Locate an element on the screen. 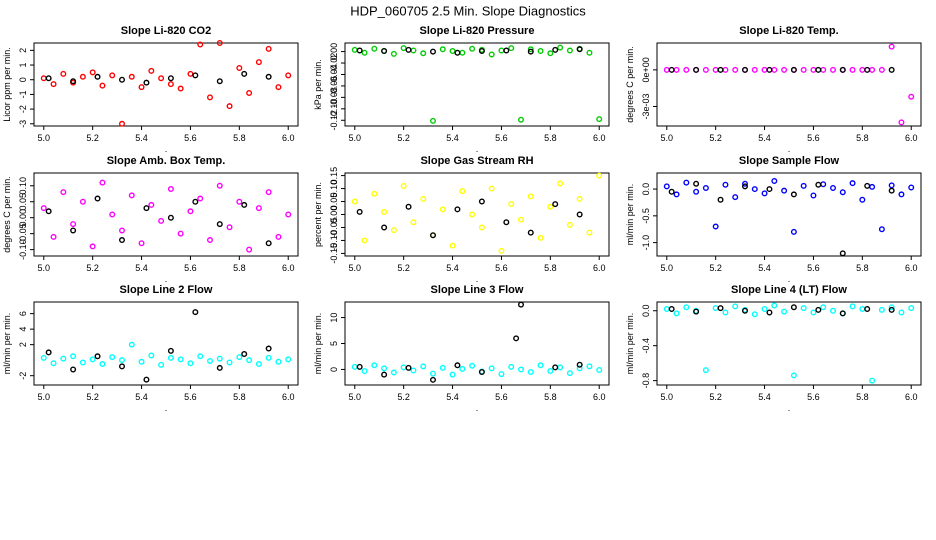  y-axis-label: ml/min per min. is located at coordinates (630, 215).